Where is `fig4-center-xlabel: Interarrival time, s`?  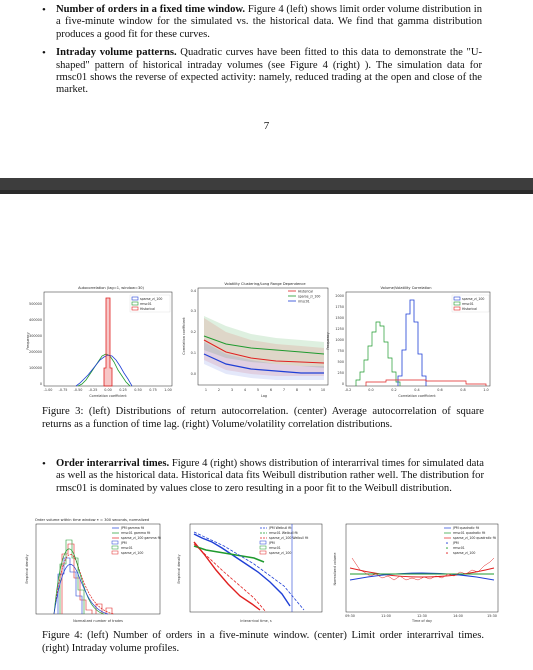
fig4-center-xlabel: Interarrival time, s is located at coordinates (256, 621).